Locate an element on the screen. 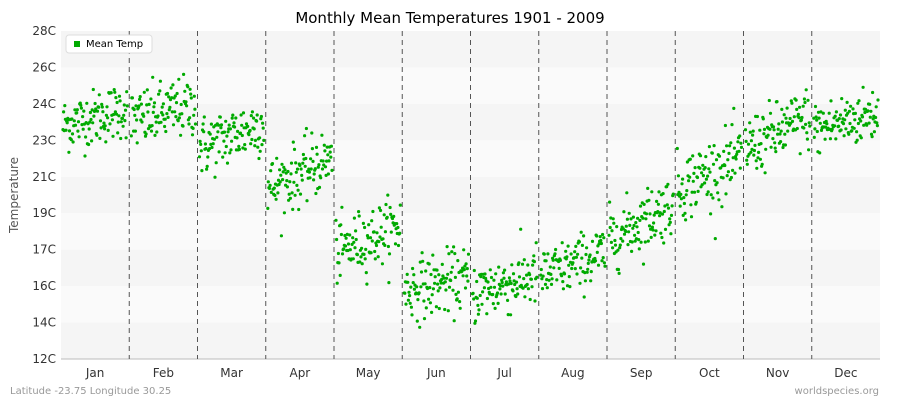  y-tick-label: 23C is located at coordinates (44, 140).